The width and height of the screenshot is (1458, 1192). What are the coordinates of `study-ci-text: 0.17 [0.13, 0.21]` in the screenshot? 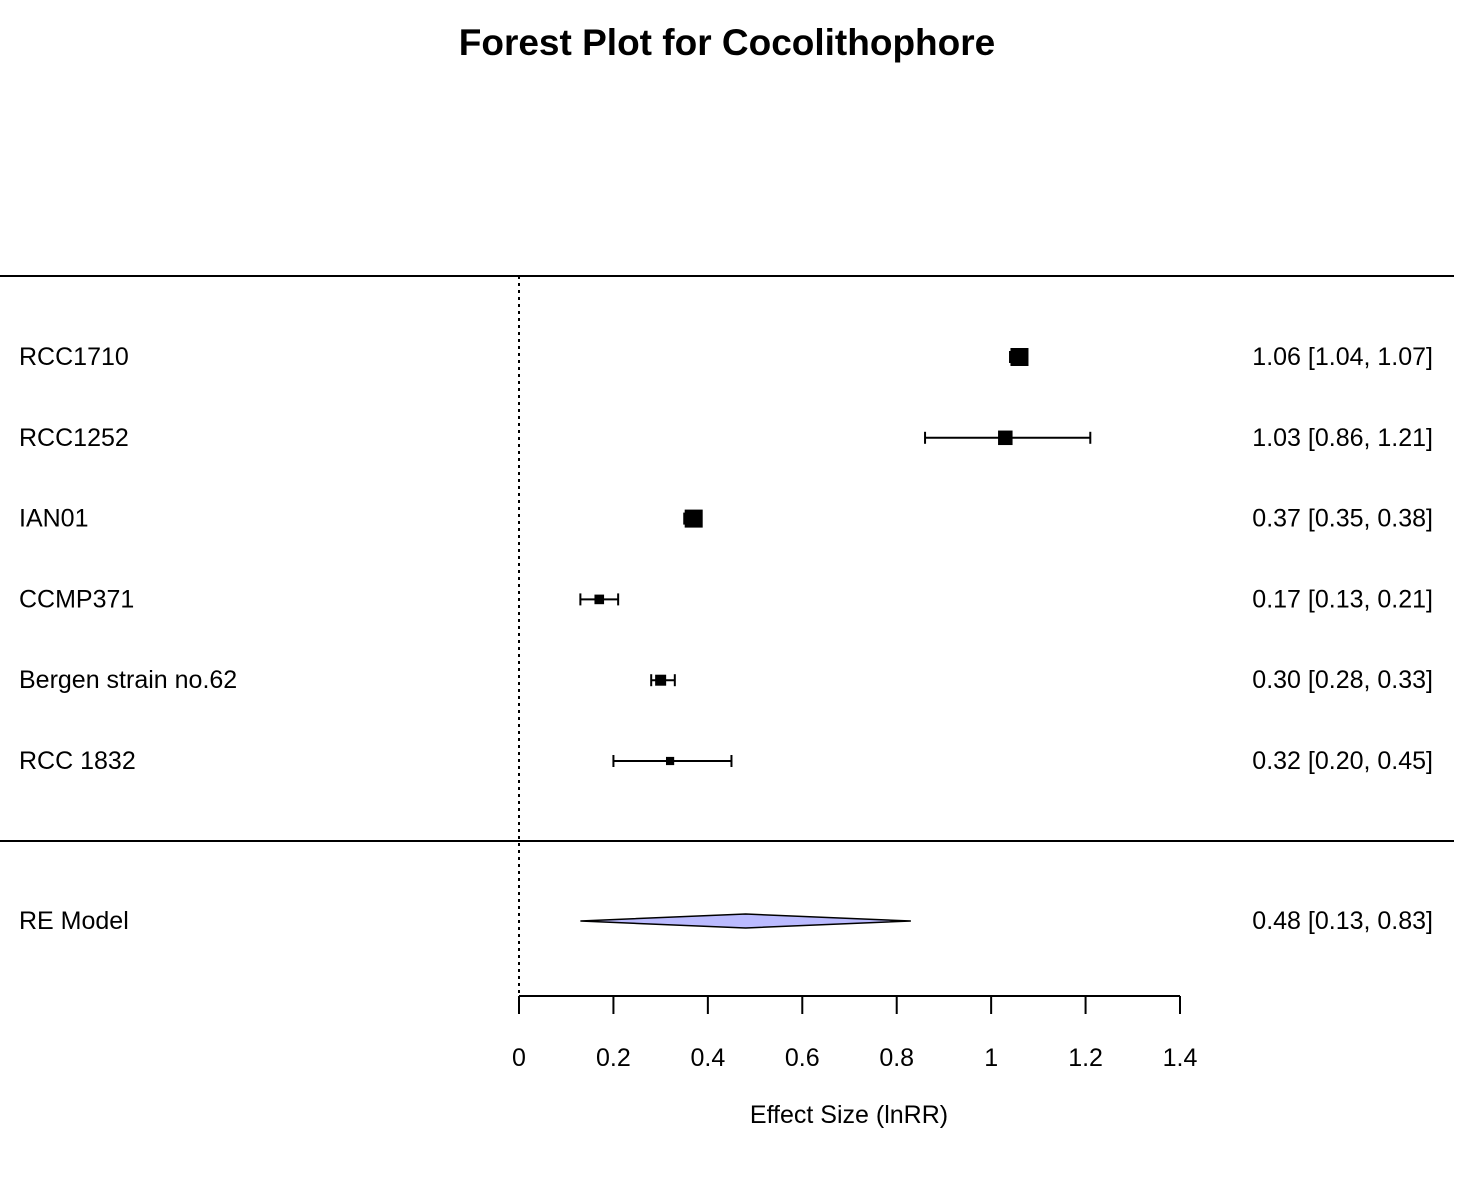 It's located at (1342, 599).